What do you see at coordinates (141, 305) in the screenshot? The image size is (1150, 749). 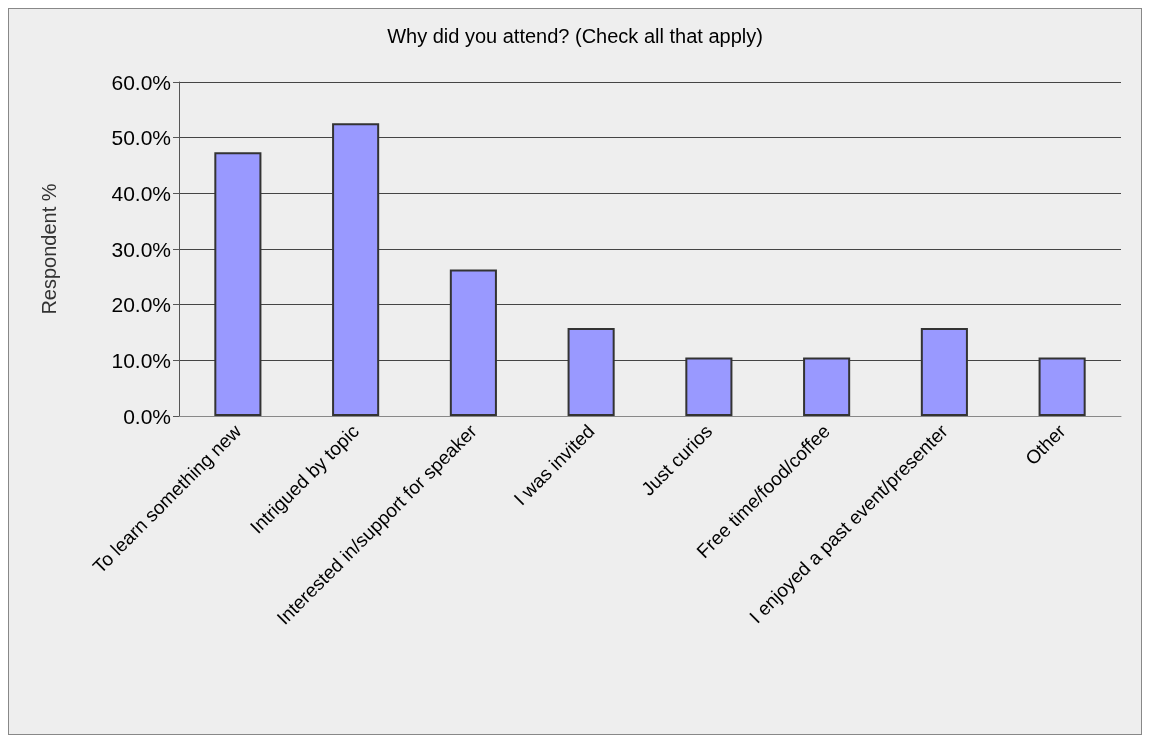 I see `y-tick-label: 20.0%` at bounding box center [141, 305].